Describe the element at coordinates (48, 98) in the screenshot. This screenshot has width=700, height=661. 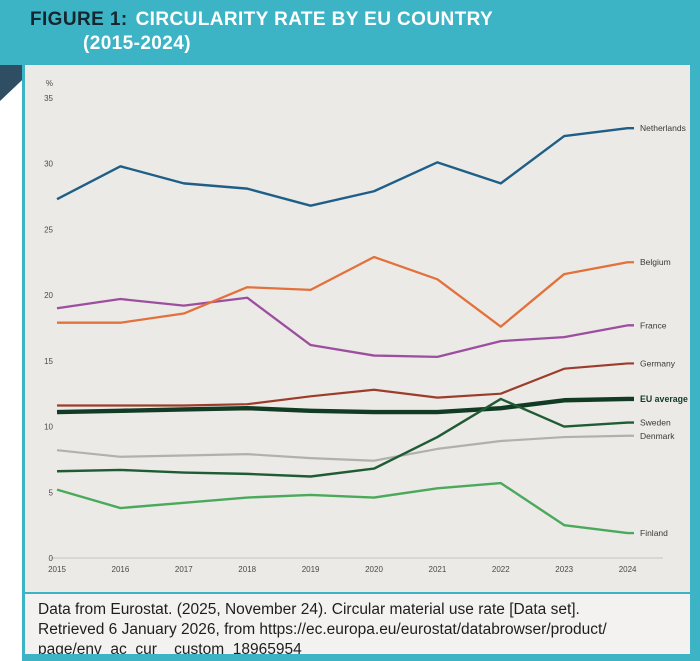
I see `y-tick-label: 35` at that location.